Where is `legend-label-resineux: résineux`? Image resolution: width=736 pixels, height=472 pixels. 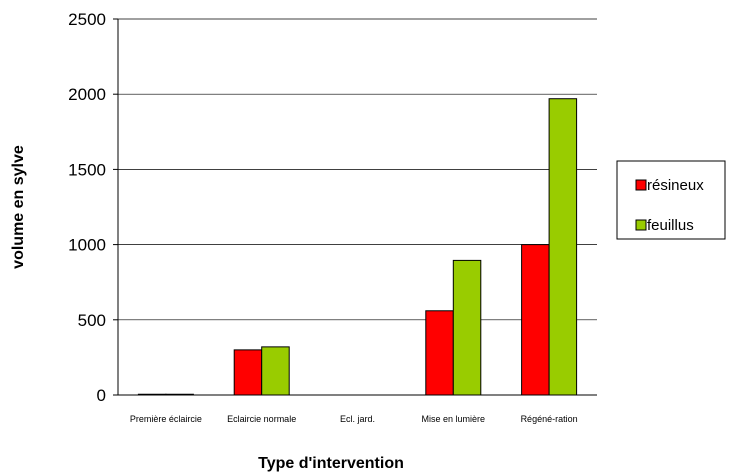
legend-label-resineux: résineux is located at coordinates (675, 185).